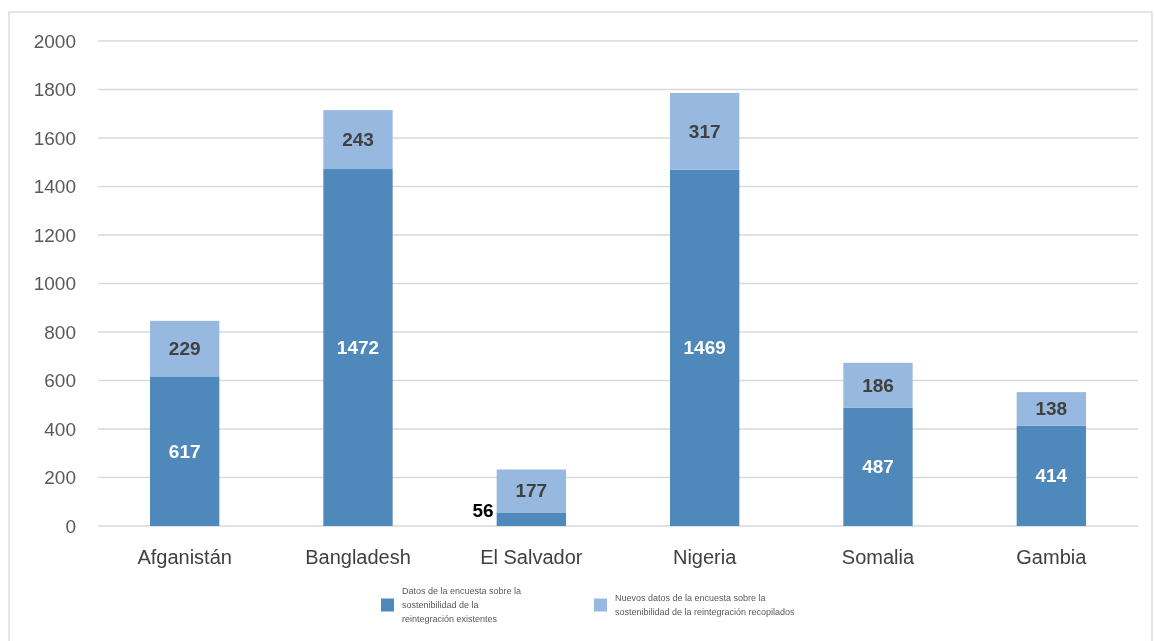  Describe the element at coordinates (54, 89) in the screenshot. I see `y-tick-label: 1800` at that location.